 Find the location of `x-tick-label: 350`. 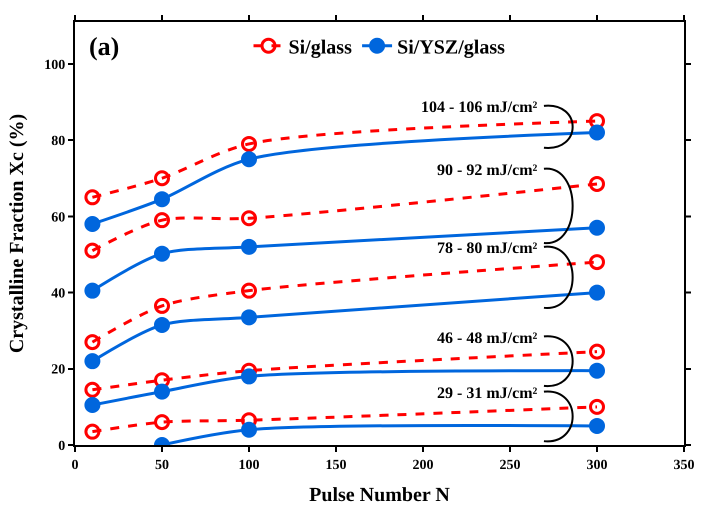

x-tick-label: 350 is located at coordinates (684, 465).